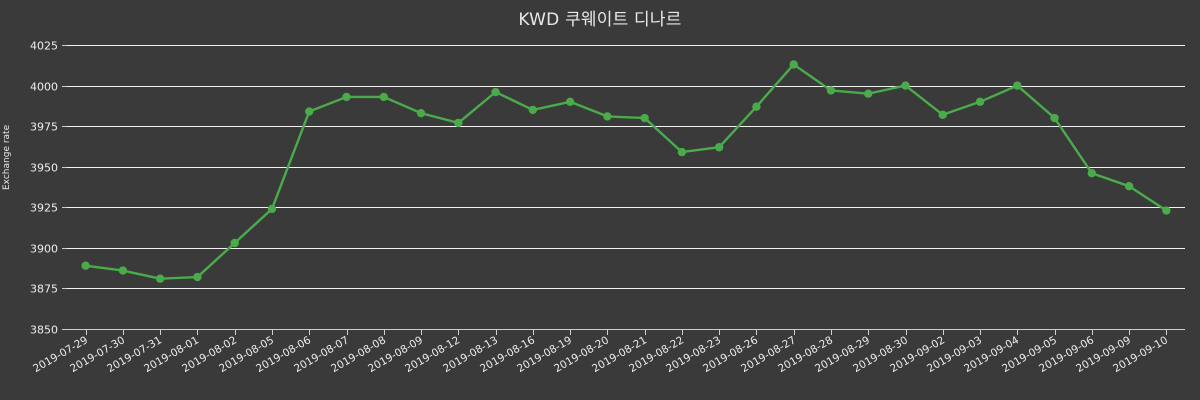 Image resolution: width=1200 pixels, height=400 pixels. What do you see at coordinates (44, 87) in the screenshot?
I see `y-tick-label: 4000` at bounding box center [44, 87].